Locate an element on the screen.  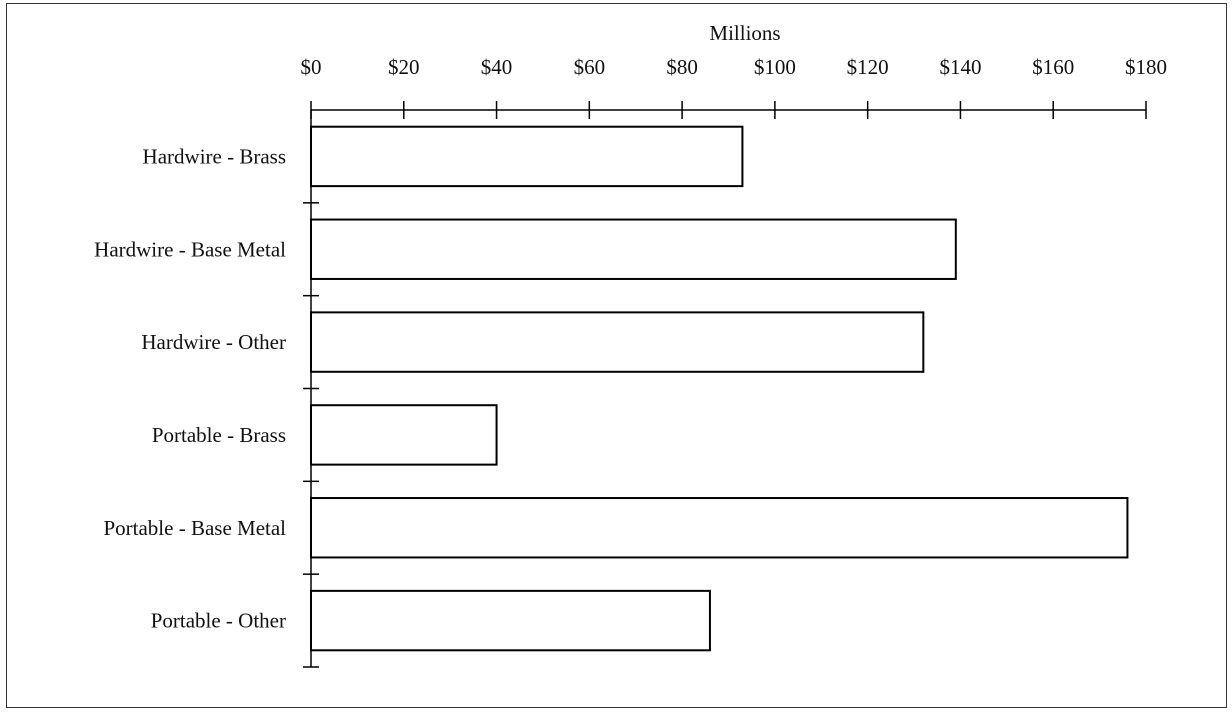
x-tick-label: $80 is located at coordinates (682, 67).